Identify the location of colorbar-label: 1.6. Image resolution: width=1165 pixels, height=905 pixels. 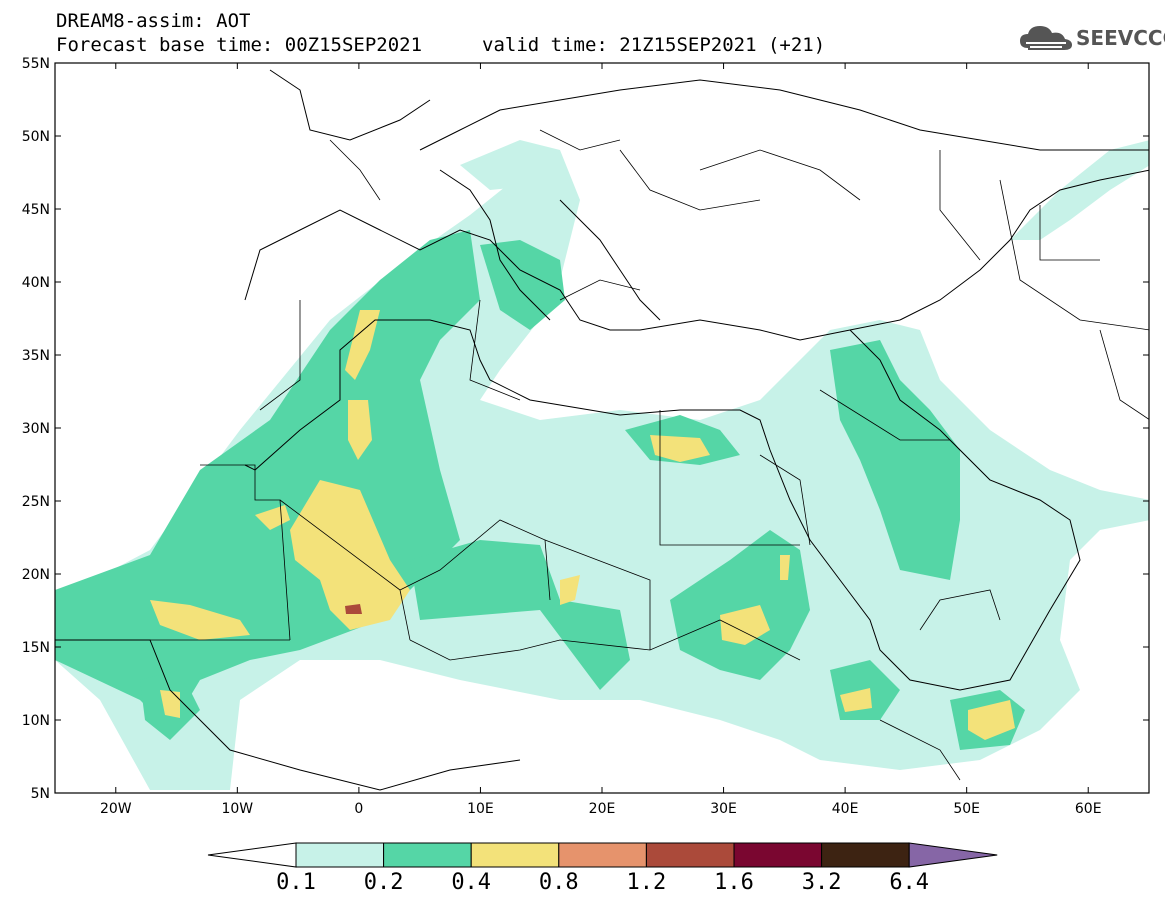
(734, 882).